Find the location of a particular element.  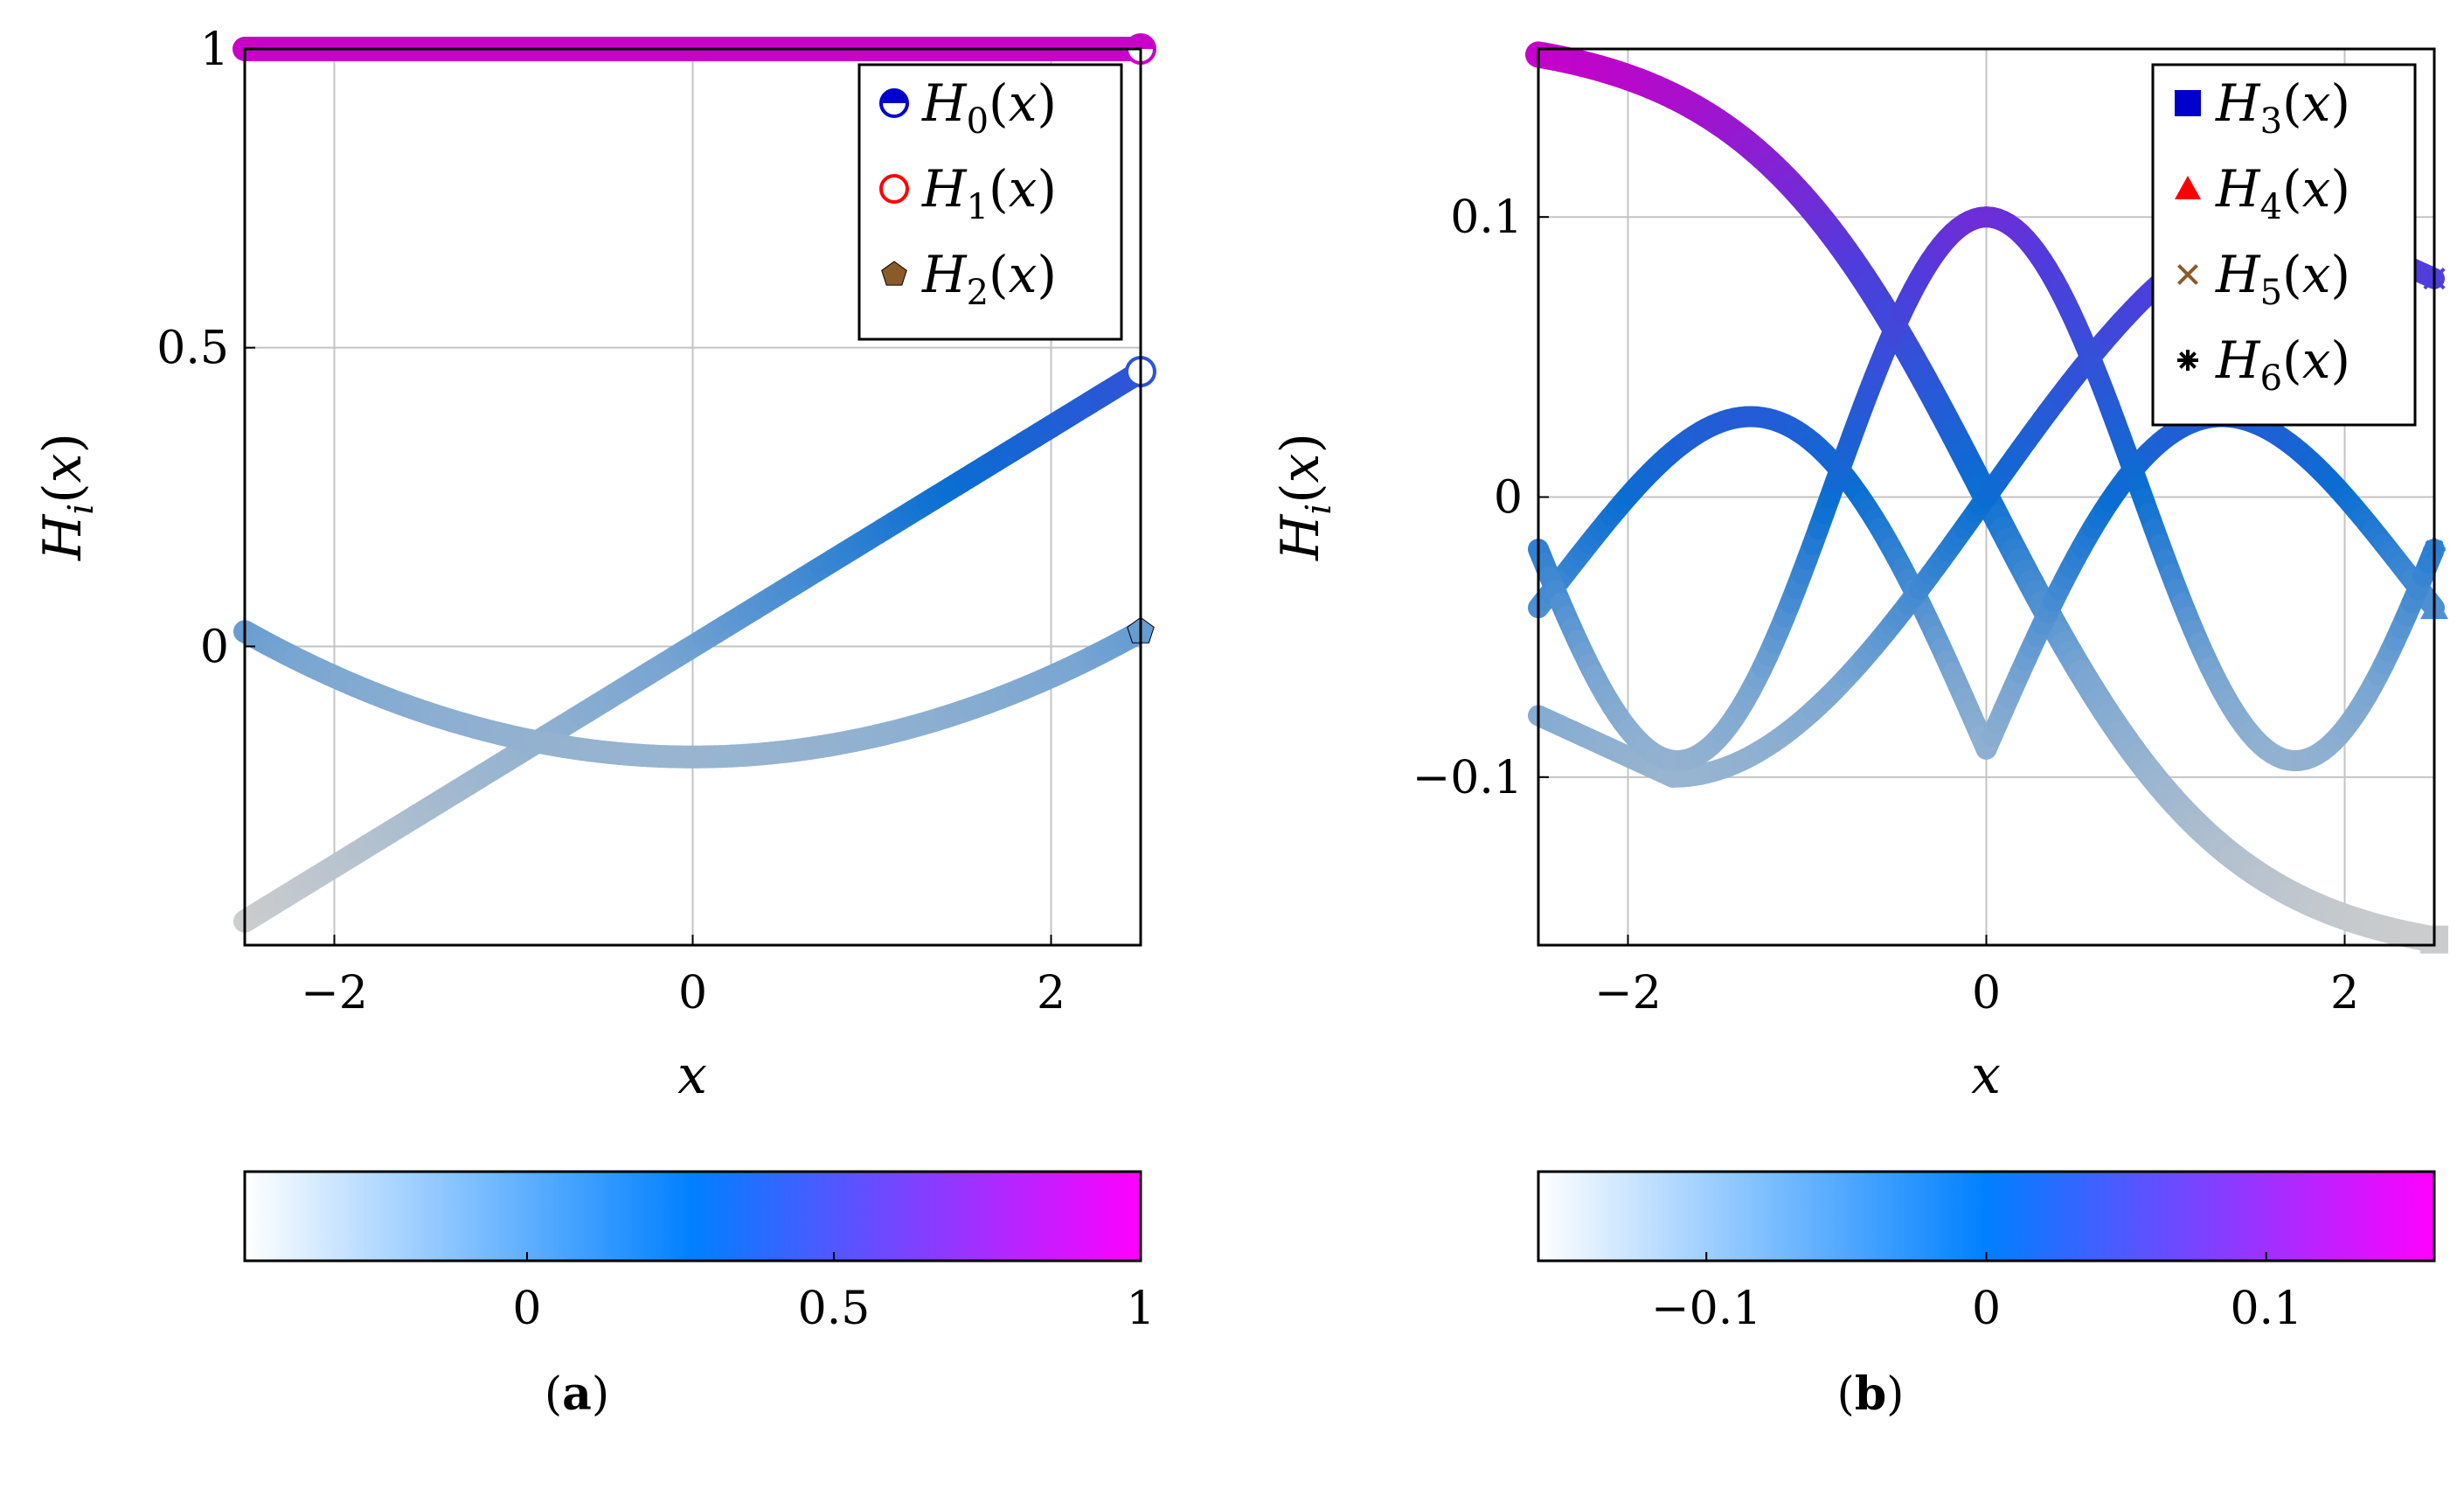

series-h1 is located at coordinates (700, 640).